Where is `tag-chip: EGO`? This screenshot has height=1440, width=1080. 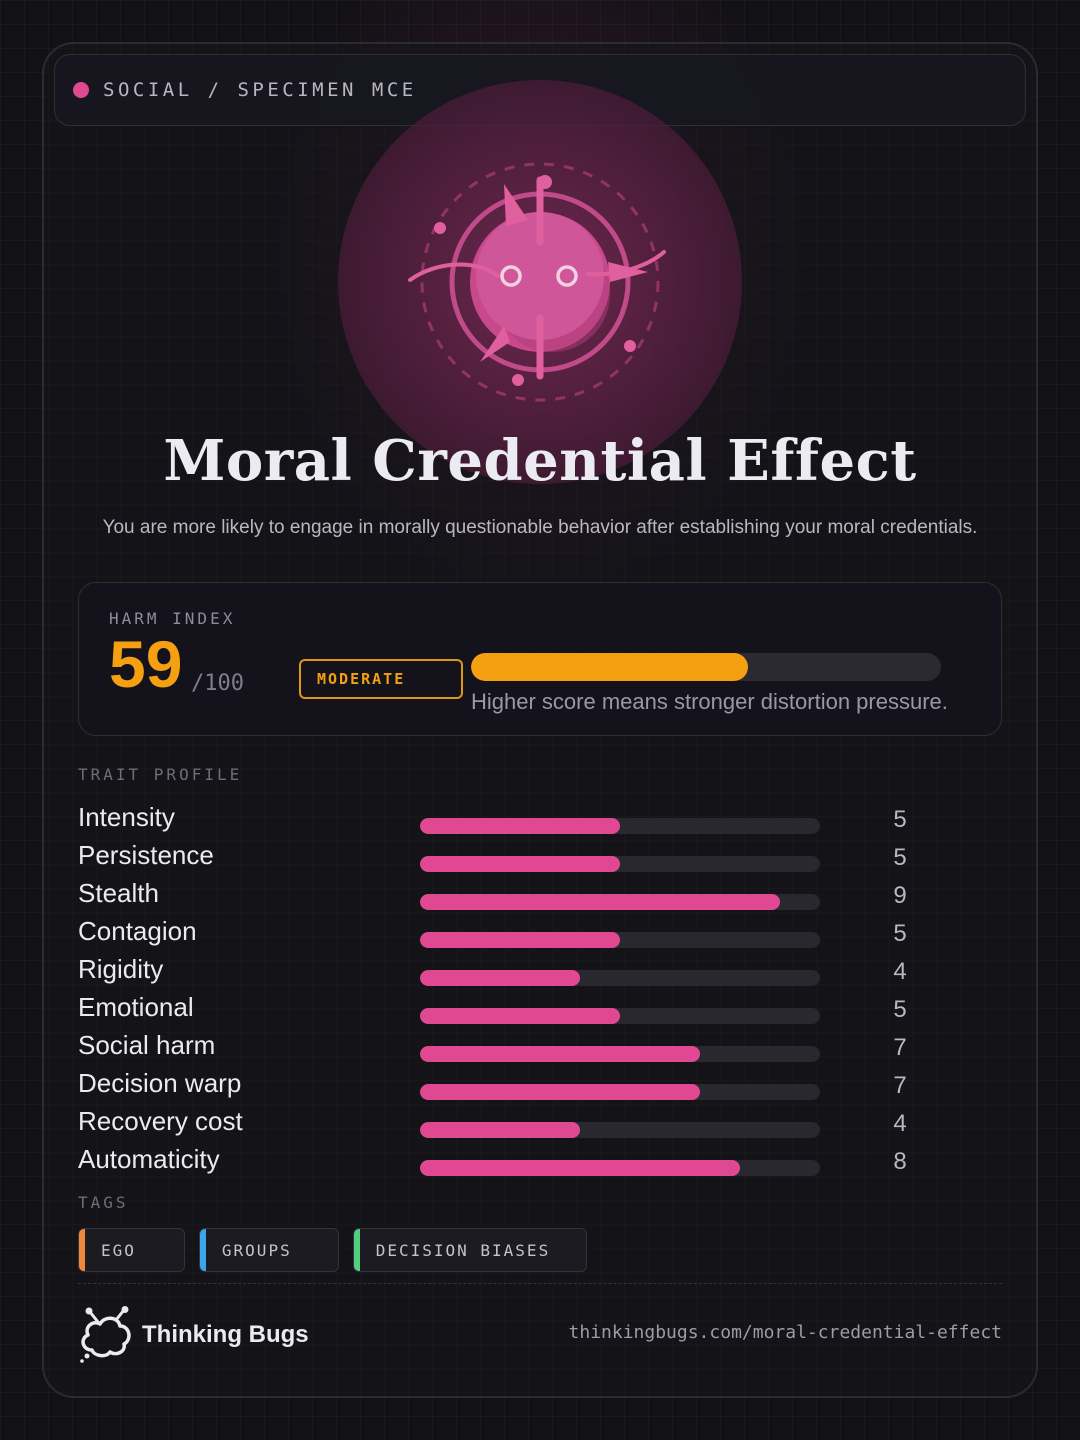
tag-chip: EGO is located at coordinates (131, 1250).